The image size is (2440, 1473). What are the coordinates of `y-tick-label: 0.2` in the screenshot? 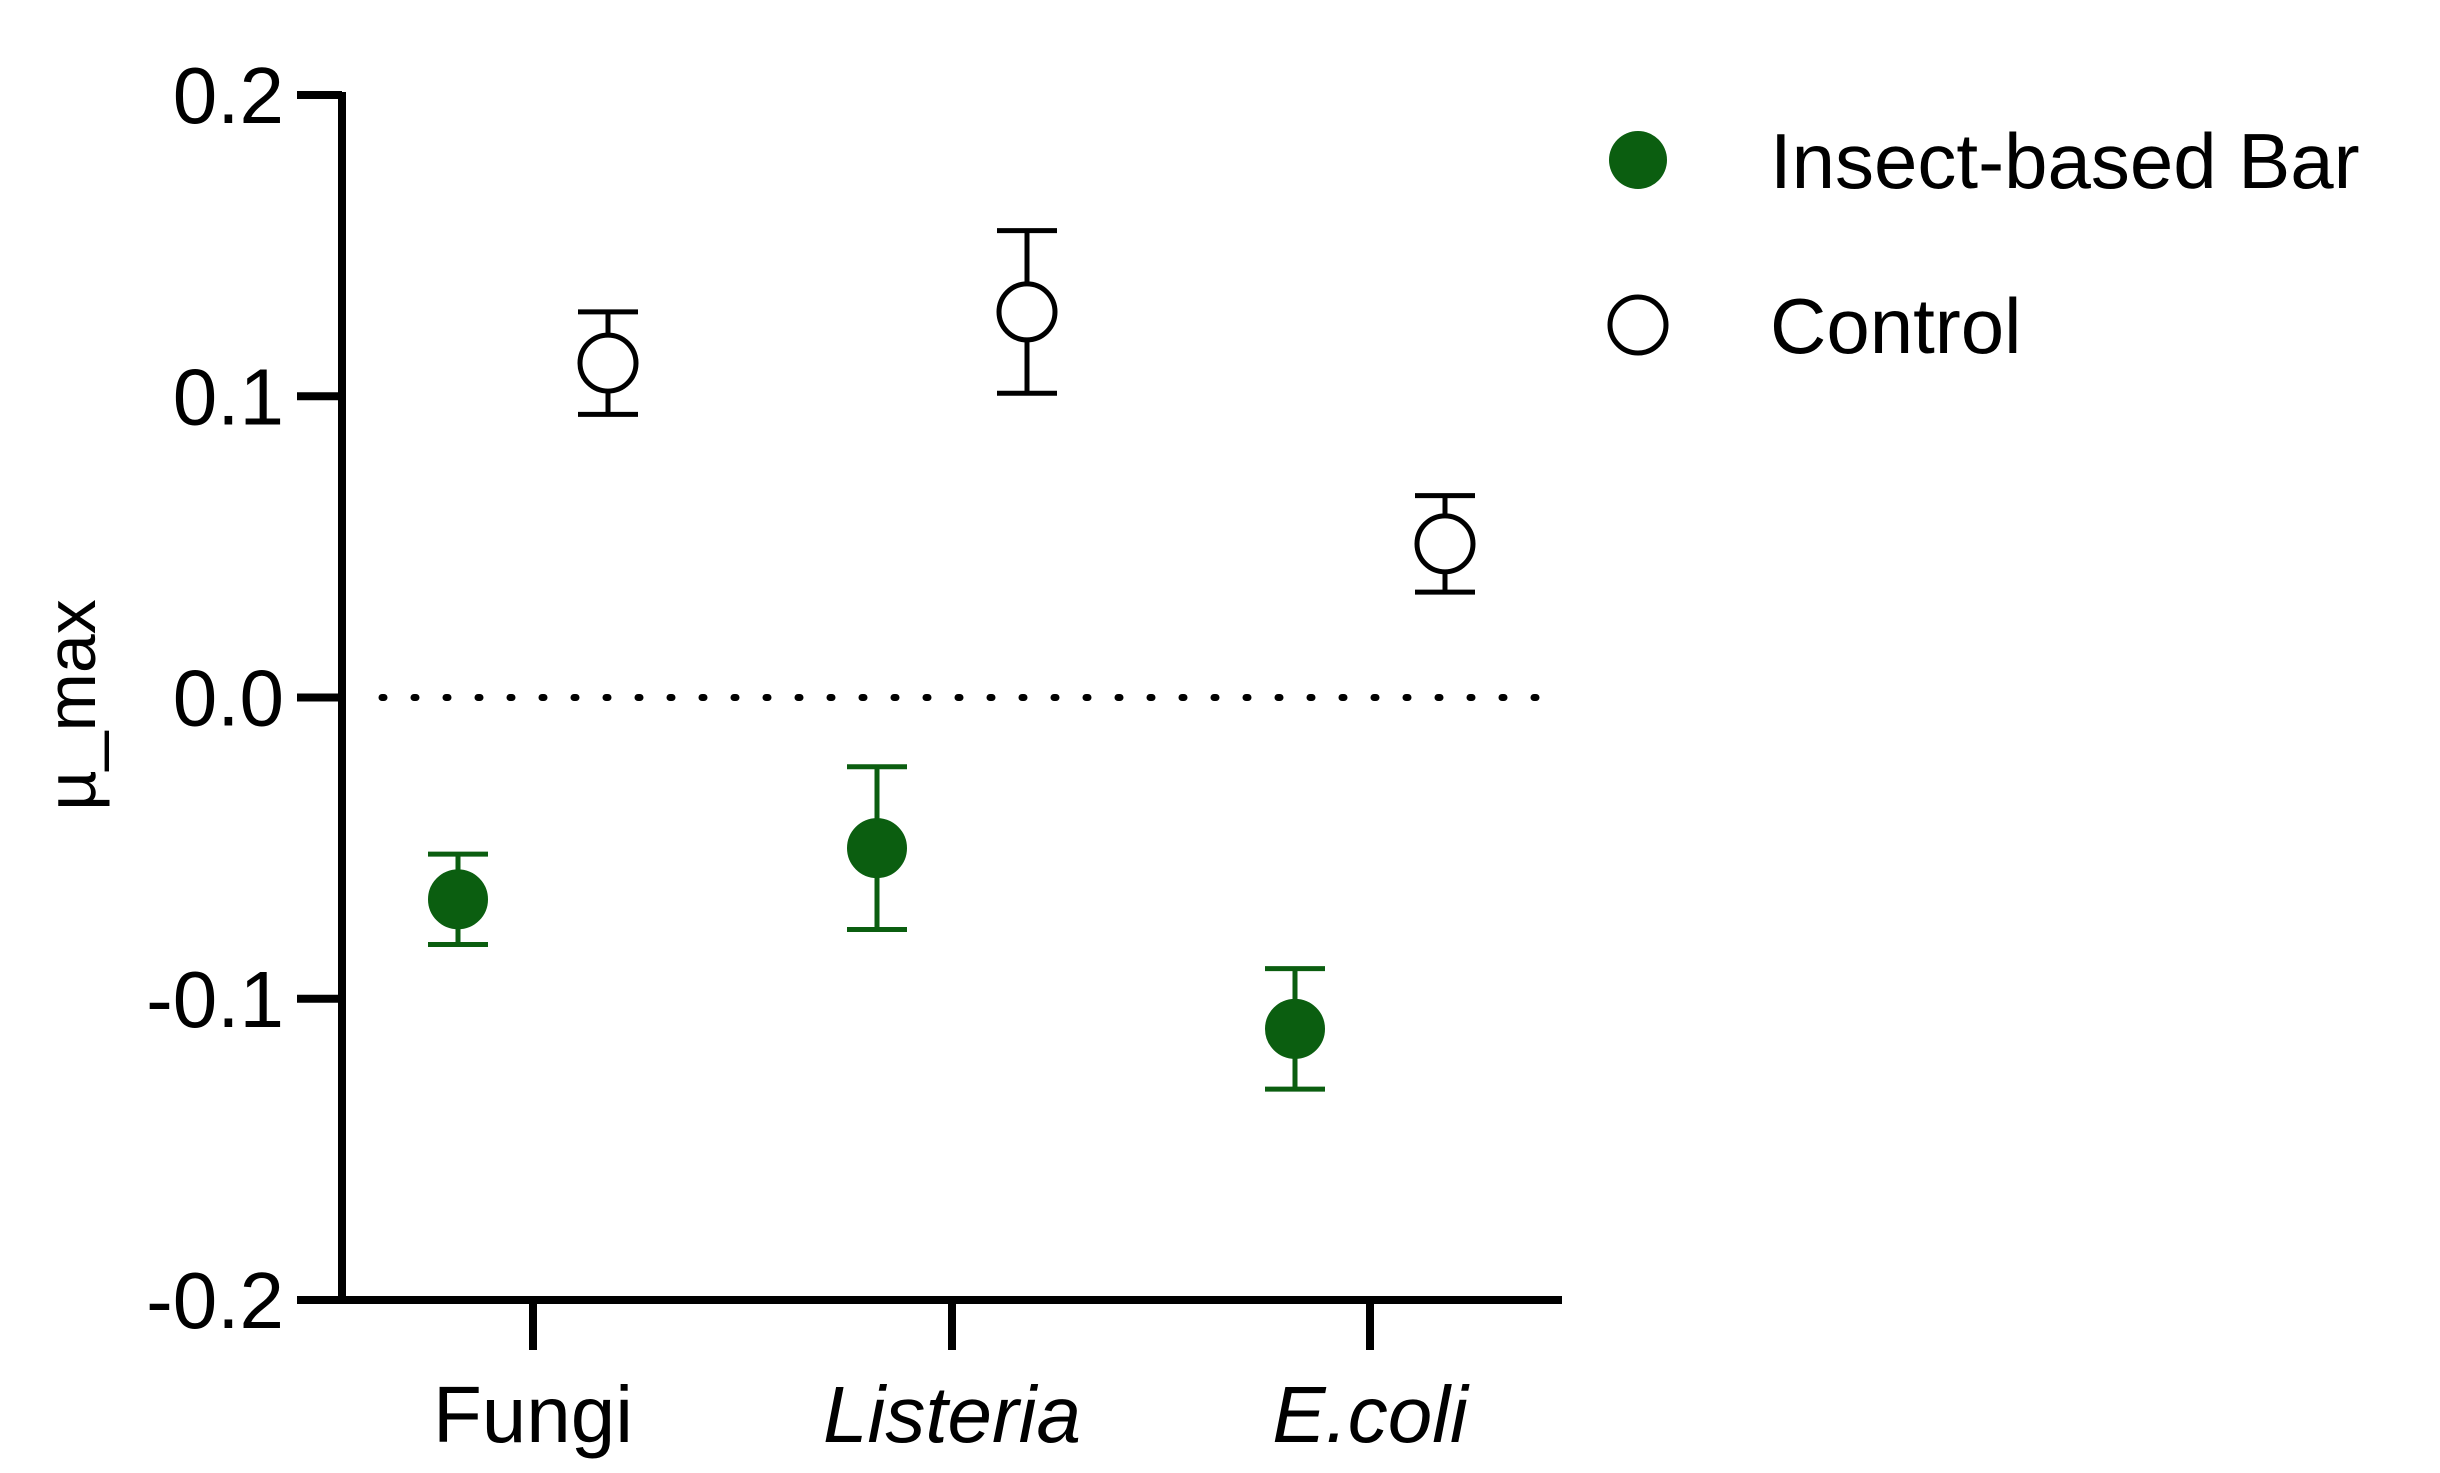 It's located at (228, 95).